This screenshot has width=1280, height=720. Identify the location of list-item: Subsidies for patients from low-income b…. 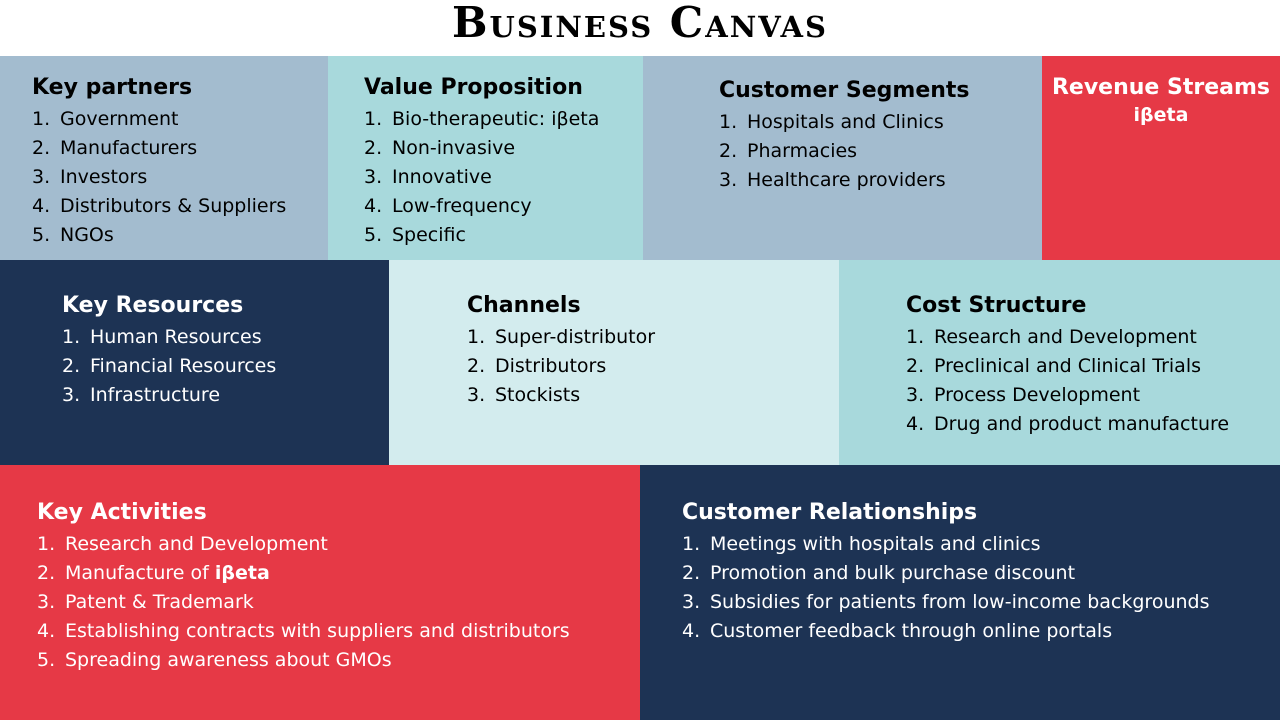
(946, 602).